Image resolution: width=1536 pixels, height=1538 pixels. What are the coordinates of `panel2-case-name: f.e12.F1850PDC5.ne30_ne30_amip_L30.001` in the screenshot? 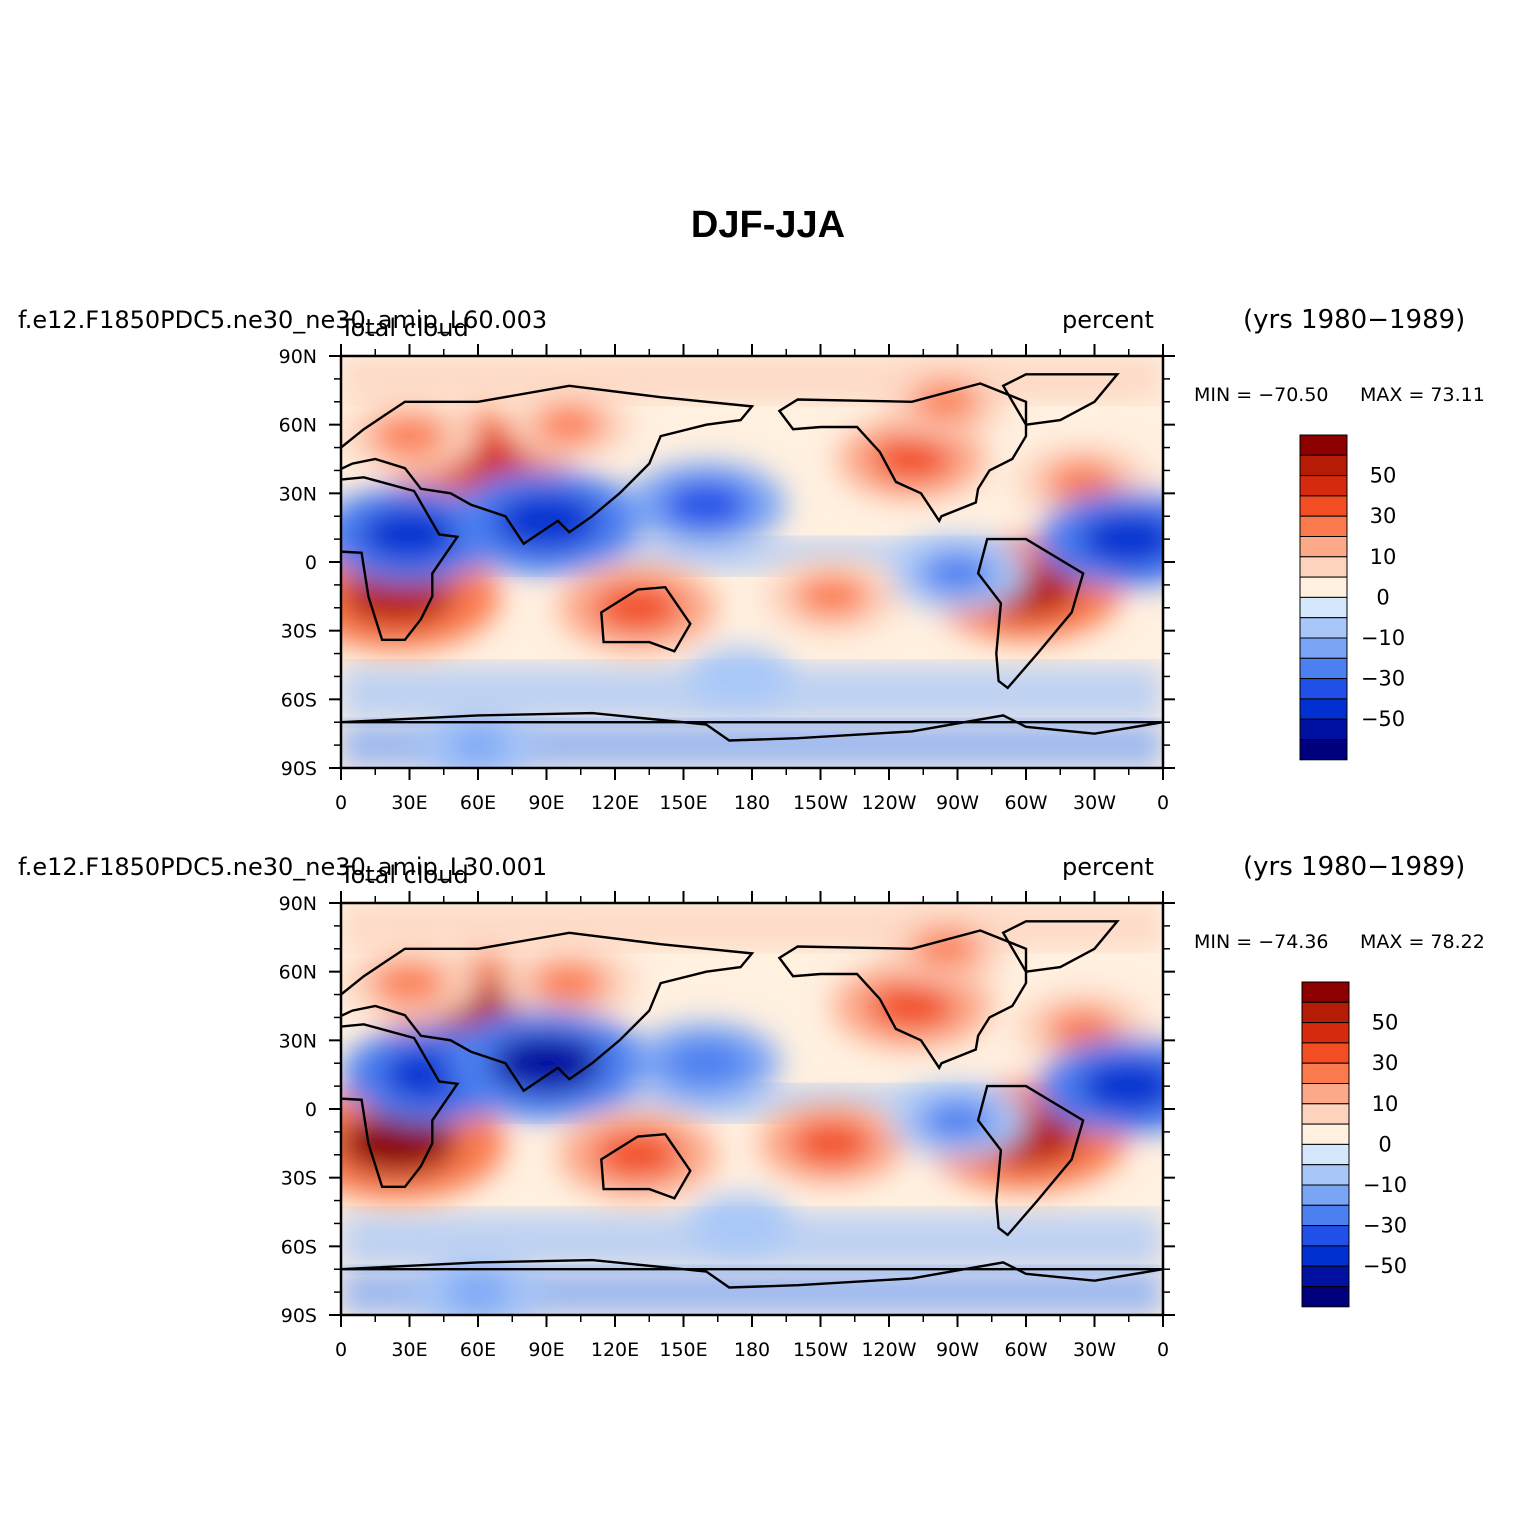 It's located at (283, 867).